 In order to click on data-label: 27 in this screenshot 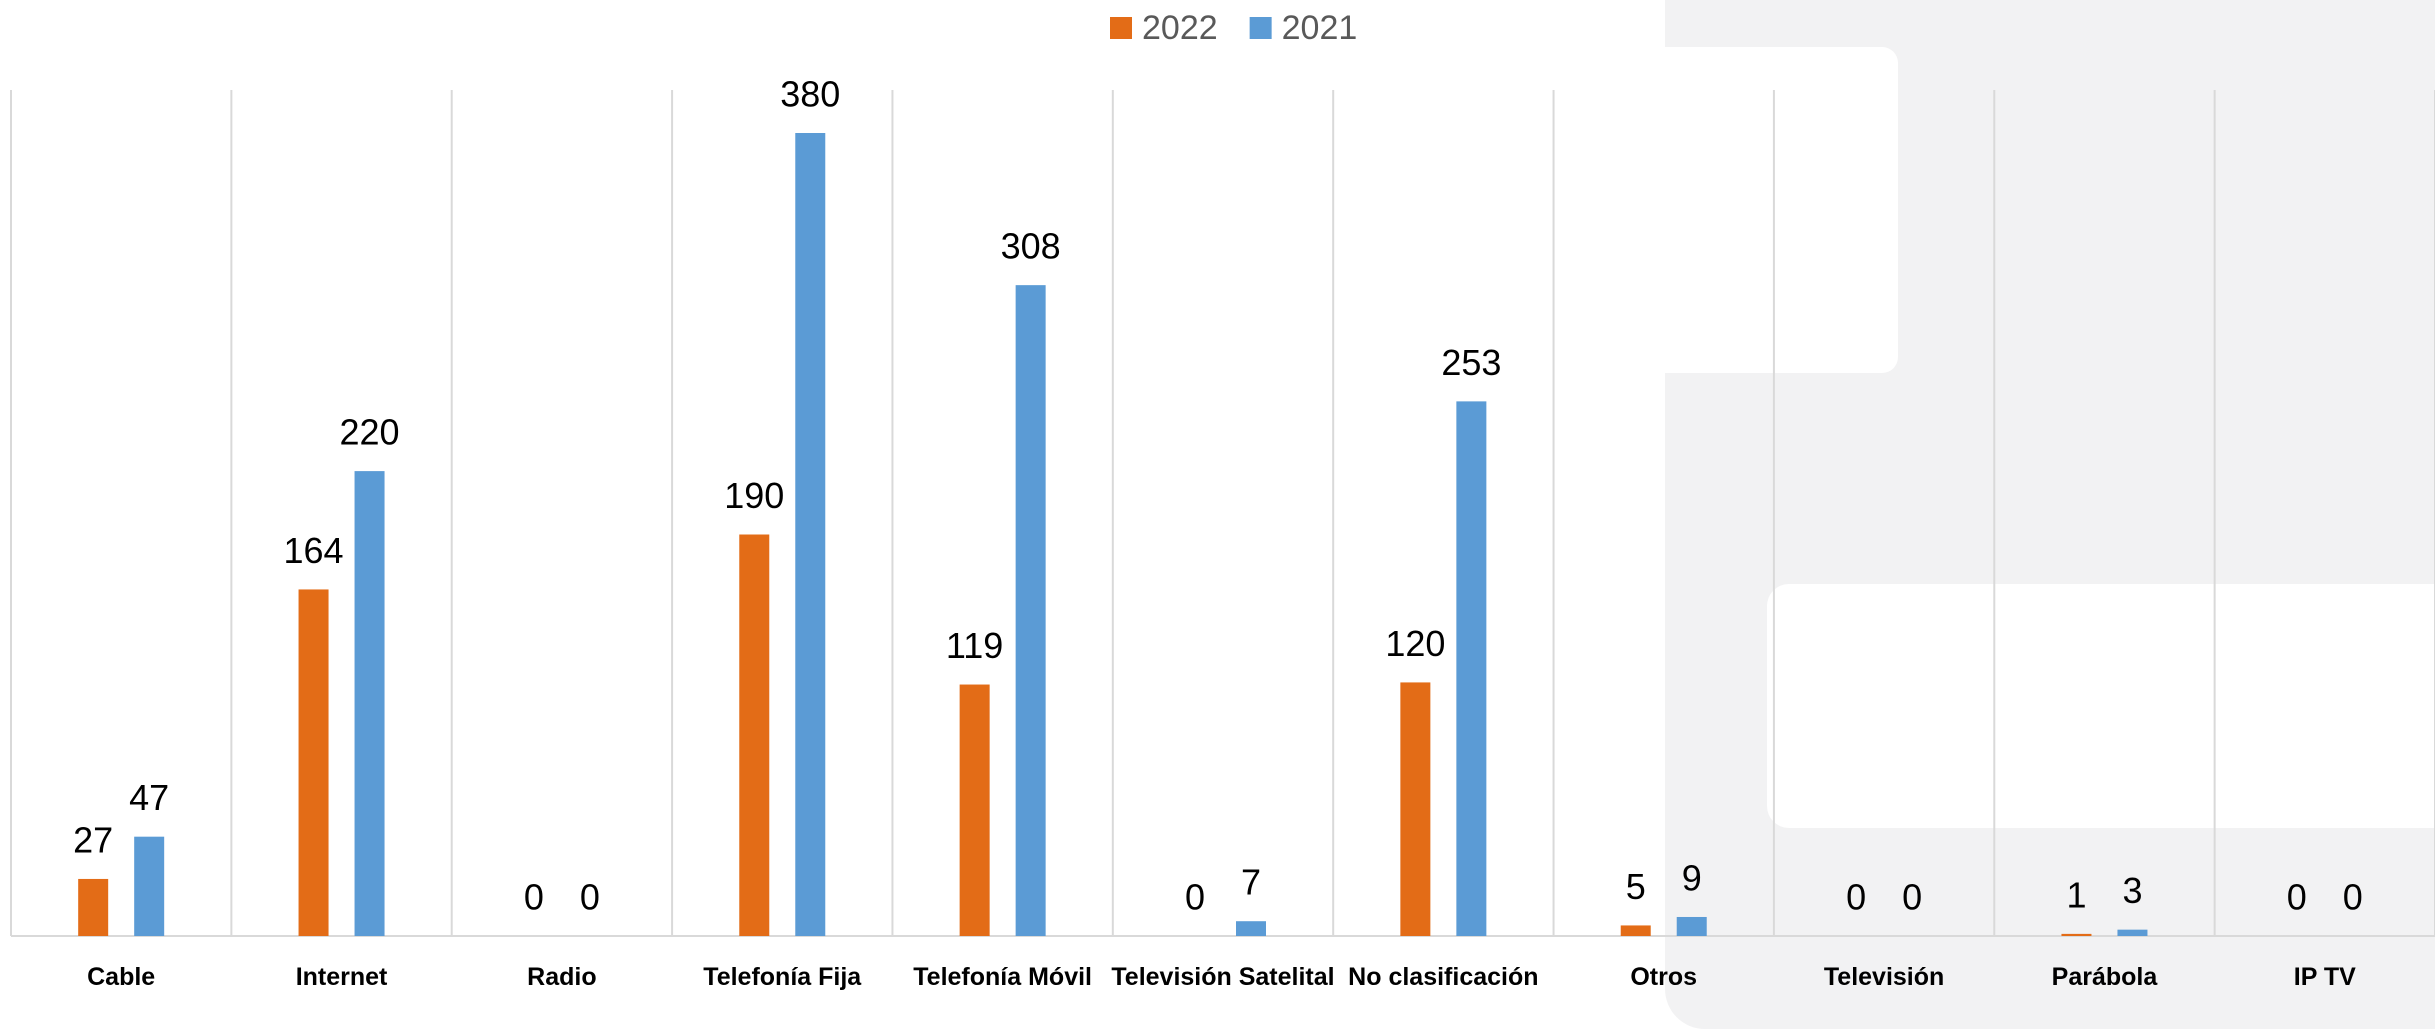, I will do `click(93, 839)`.